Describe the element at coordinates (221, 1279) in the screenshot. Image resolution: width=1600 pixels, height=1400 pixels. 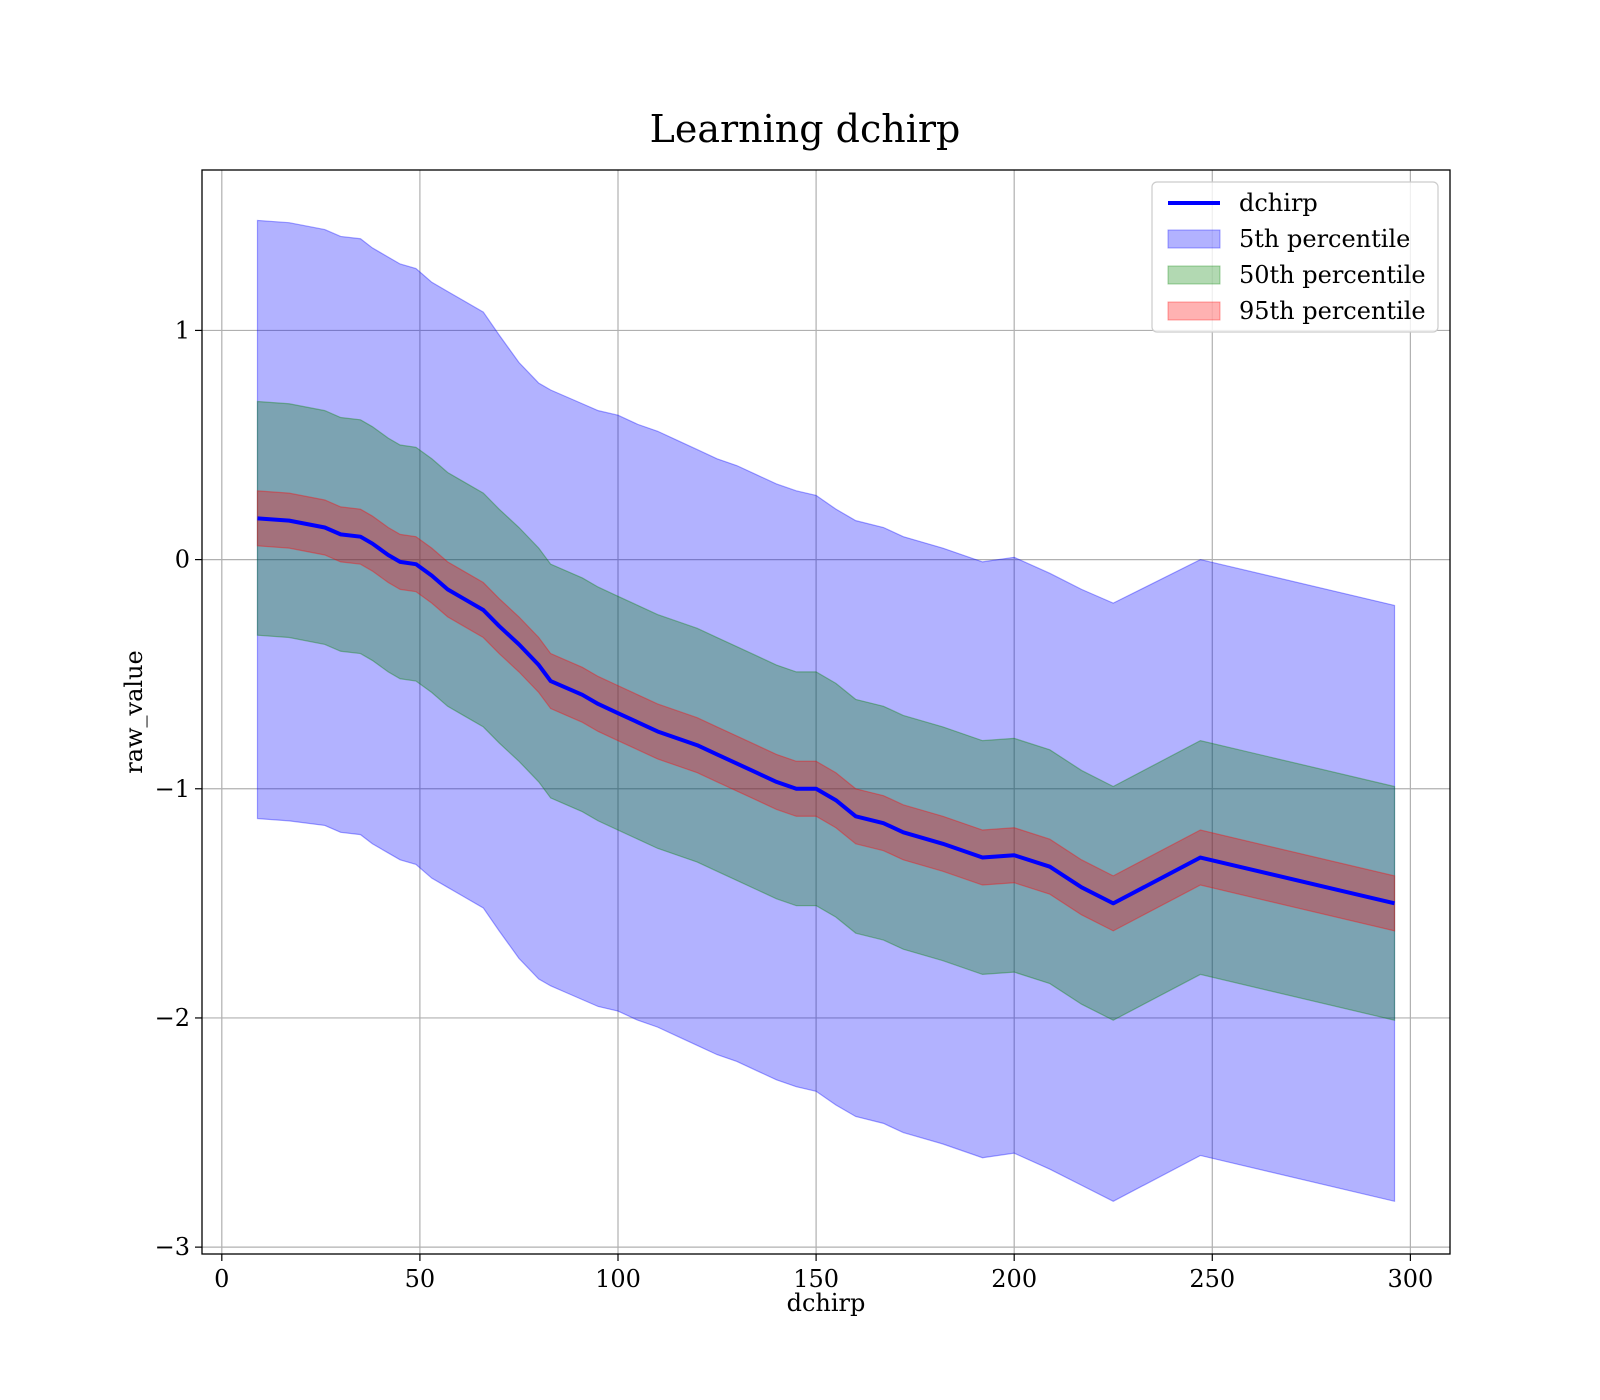
I see `x-tick-label: 0` at that location.